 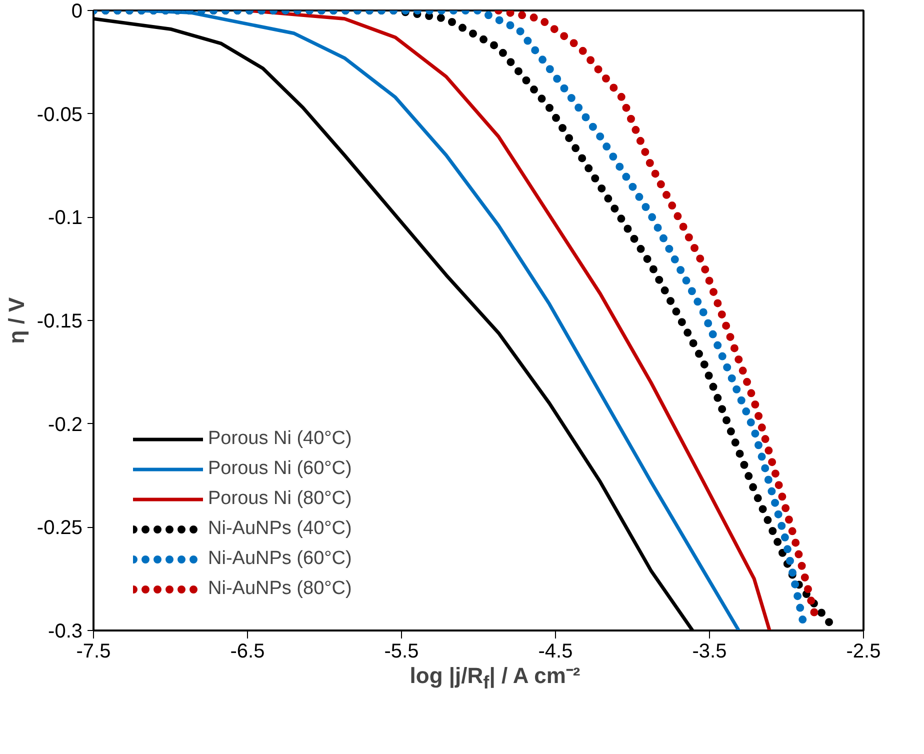 What do you see at coordinates (401, 651) in the screenshot?
I see `x-tick-label: -5.5` at bounding box center [401, 651].